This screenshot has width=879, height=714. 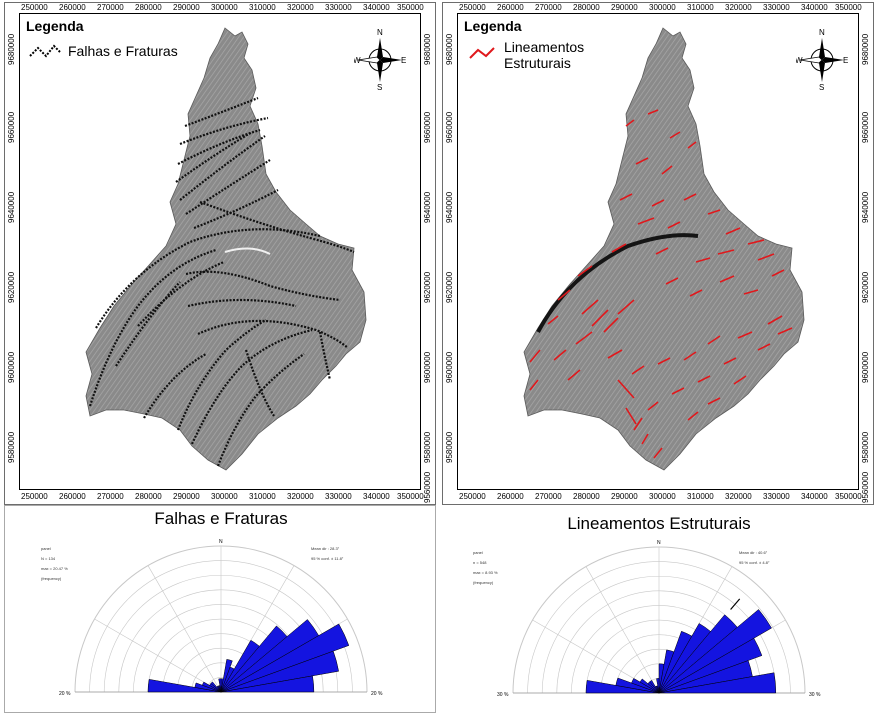 What do you see at coordinates (485, 572) in the screenshot?
I see `meta-line: max = 8.93 %` at bounding box center [485, 572].